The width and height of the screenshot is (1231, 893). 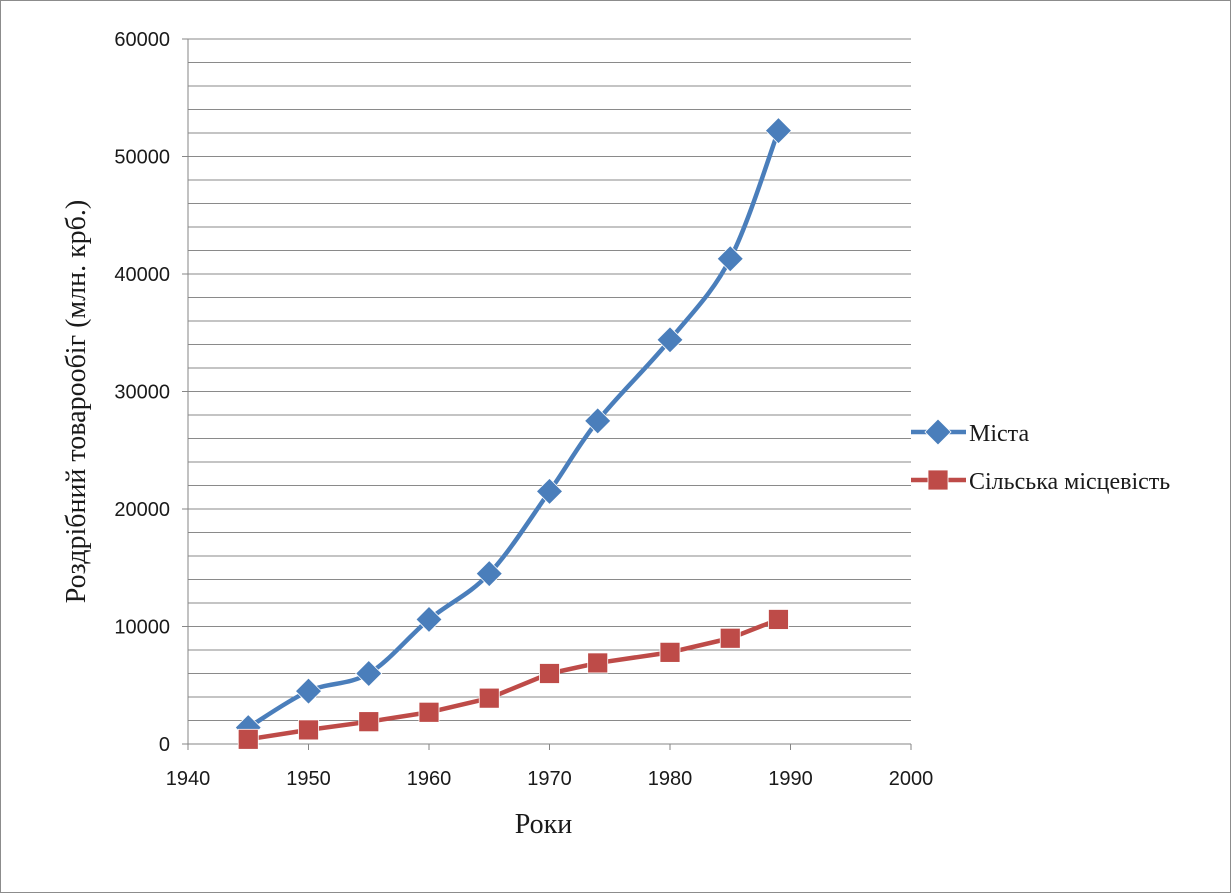 What do you see at coordinates (790, 779) in the screenshot?
I see `x-tick-label: 1990` at bounding box center [790, 779].